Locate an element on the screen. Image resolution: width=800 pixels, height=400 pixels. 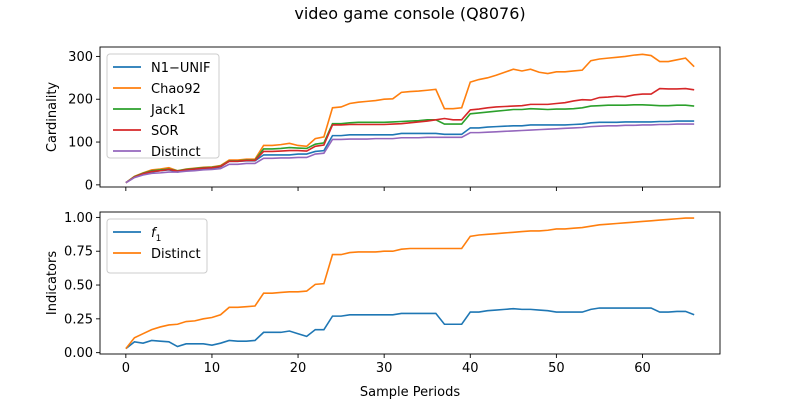
x-tick-label: 40 is located at coordinates (470, 368).